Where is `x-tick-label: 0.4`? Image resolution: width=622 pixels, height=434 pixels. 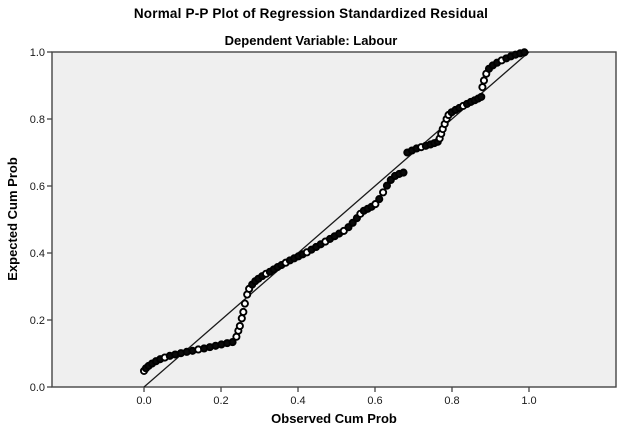 x-tick-label: 0.4 is located at coordinates (297, 401).